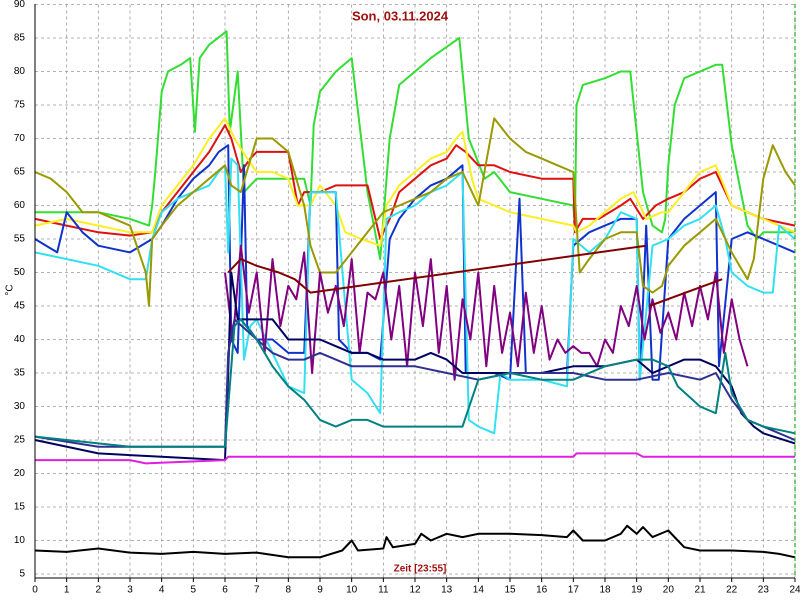 This screenshot has width=800, height=600. Describe the element at coordinates (20, 172) in the screenshot. I see `y-tick-label: 65` at that location.